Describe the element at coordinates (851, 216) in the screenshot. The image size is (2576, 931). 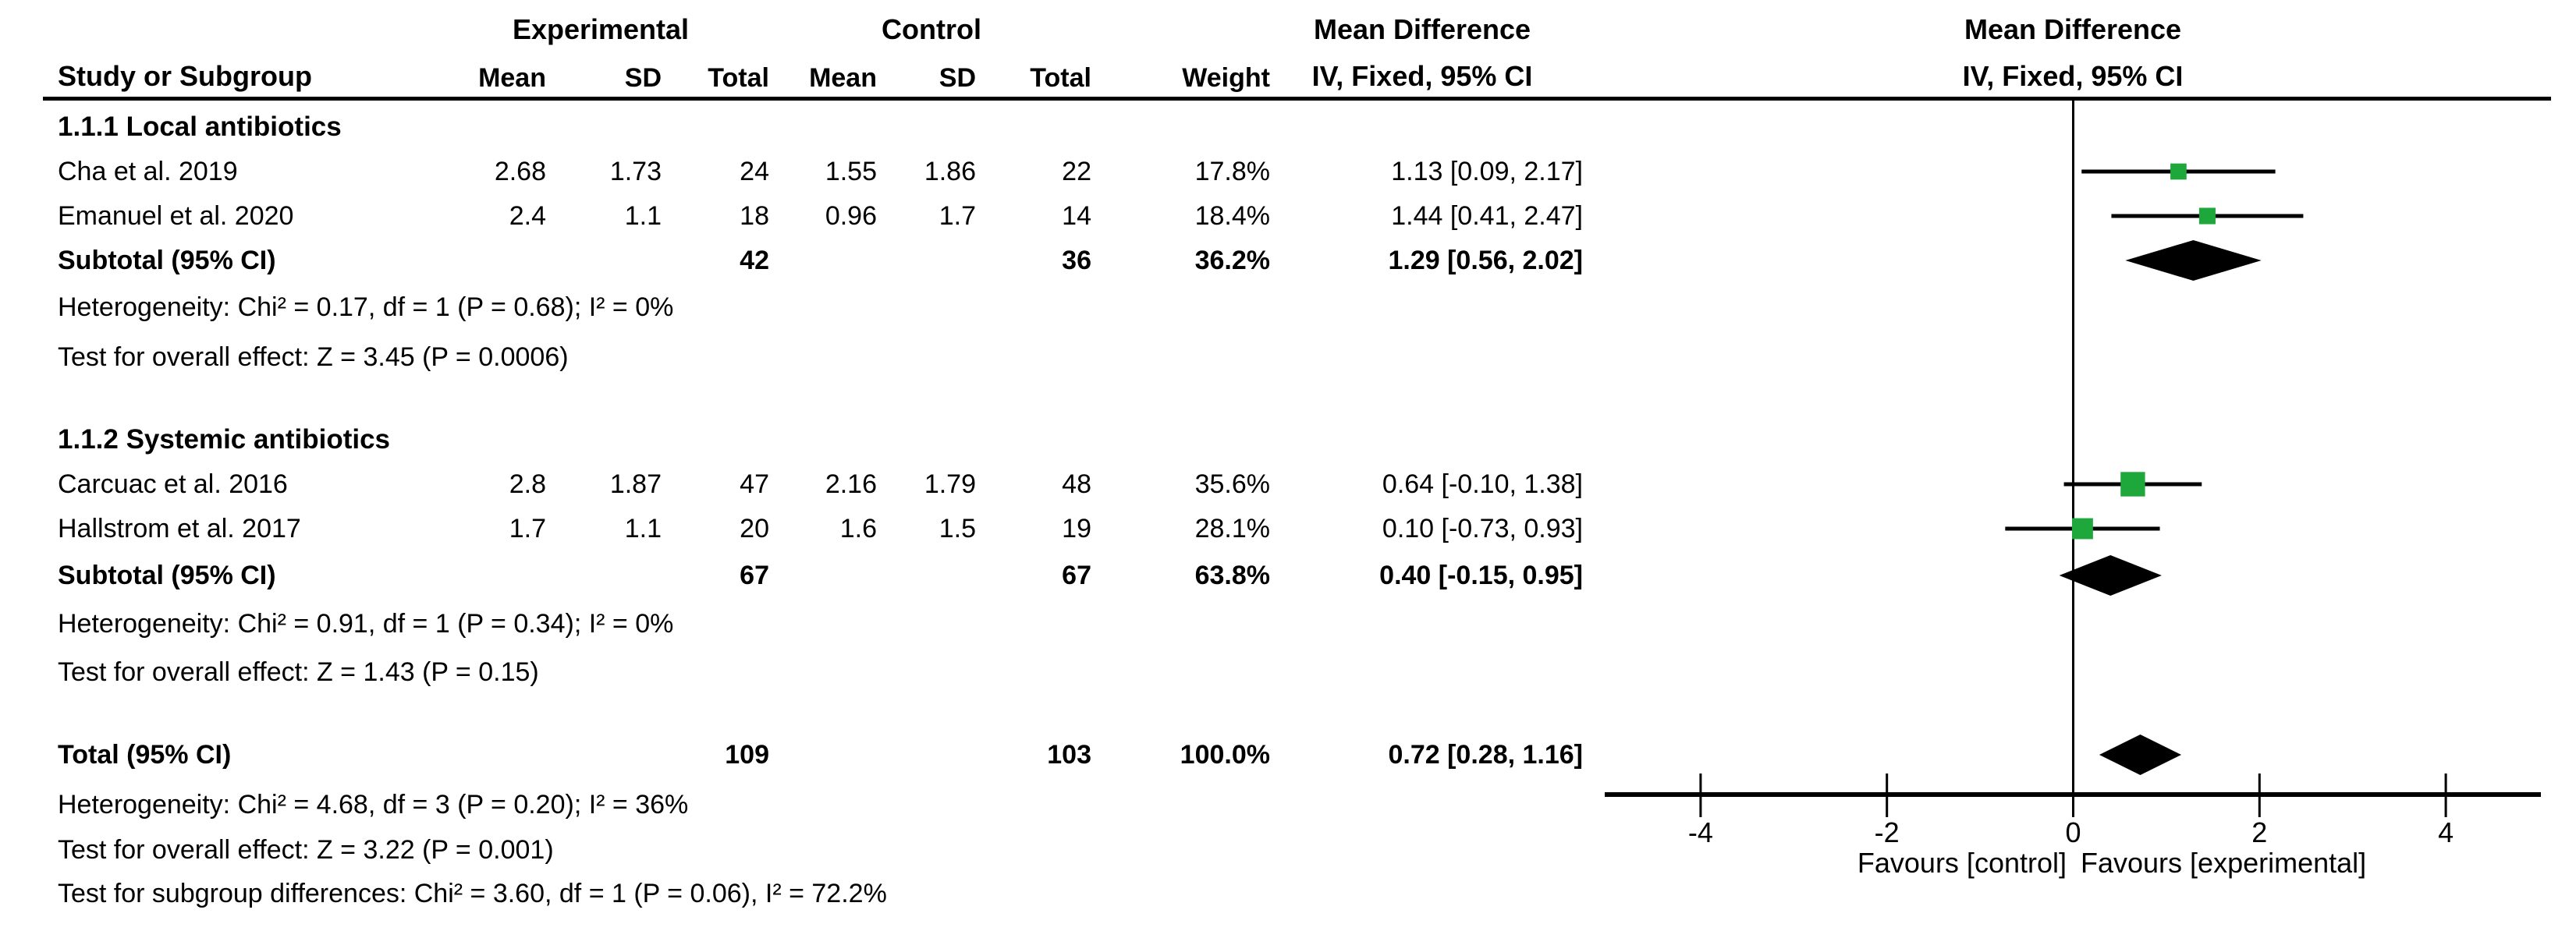
I see `mean-ctrl: 0.96` at that location.